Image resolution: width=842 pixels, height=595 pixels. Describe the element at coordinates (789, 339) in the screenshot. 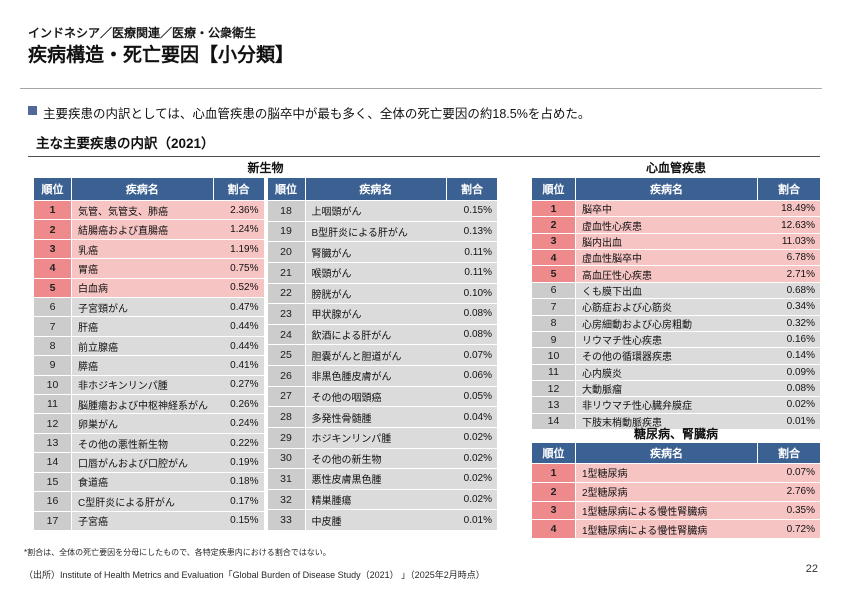

I see `share-cell: 0.16%` at that location.